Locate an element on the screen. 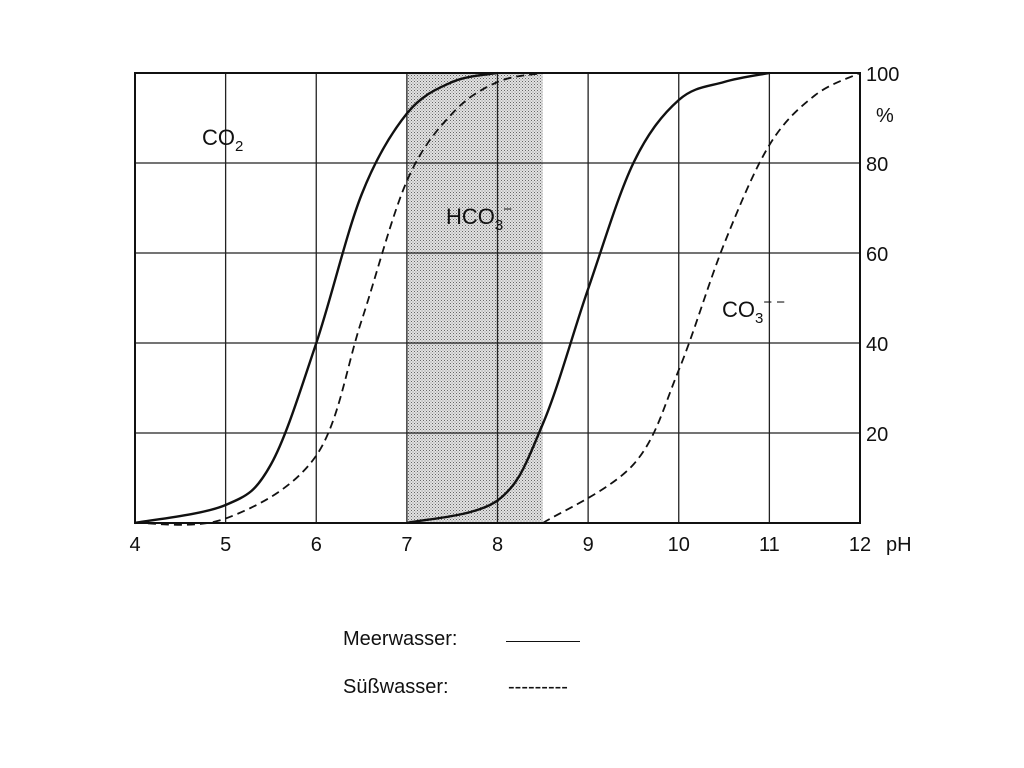  co3-subscript: 3 is located at coordinates (759, 318).